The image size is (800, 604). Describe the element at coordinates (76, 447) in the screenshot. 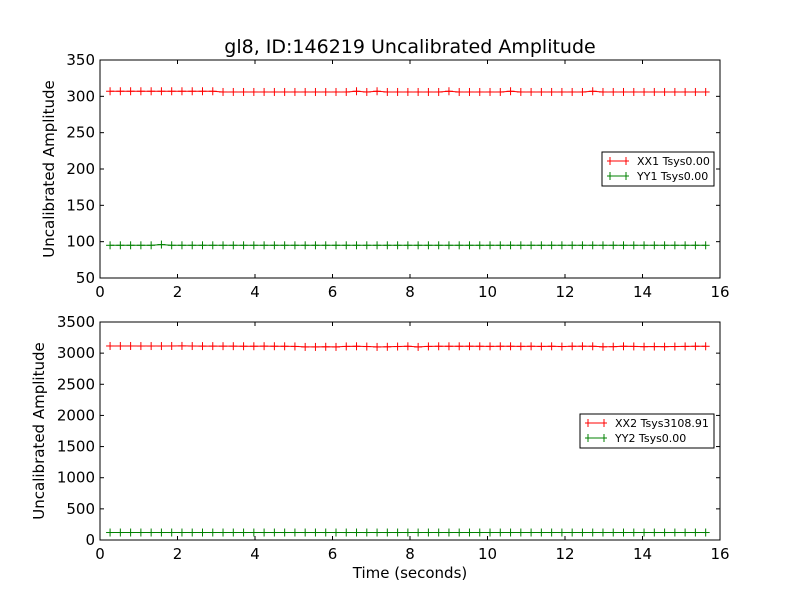

I see `y-tick-label: 1500` at that location.